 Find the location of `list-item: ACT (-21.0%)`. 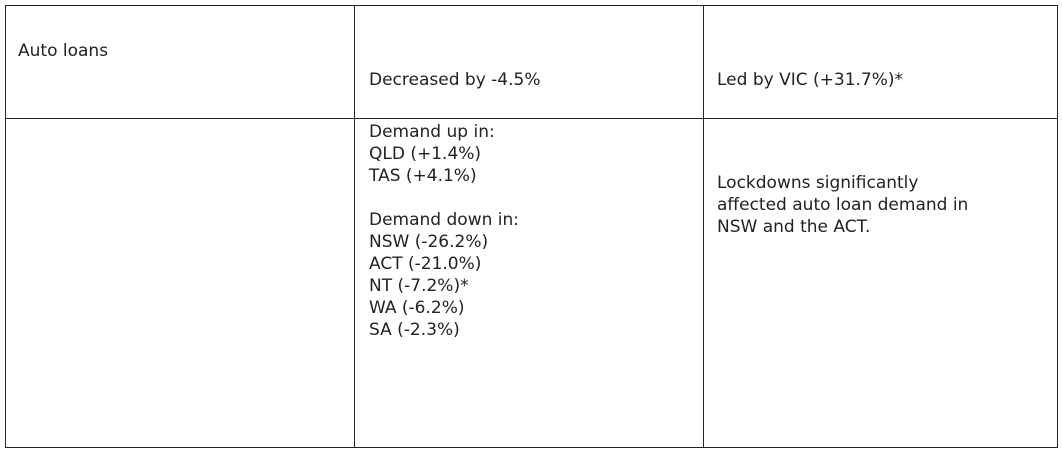

list-item: ACT (-21.0%) is located at coordinates (425, 264).